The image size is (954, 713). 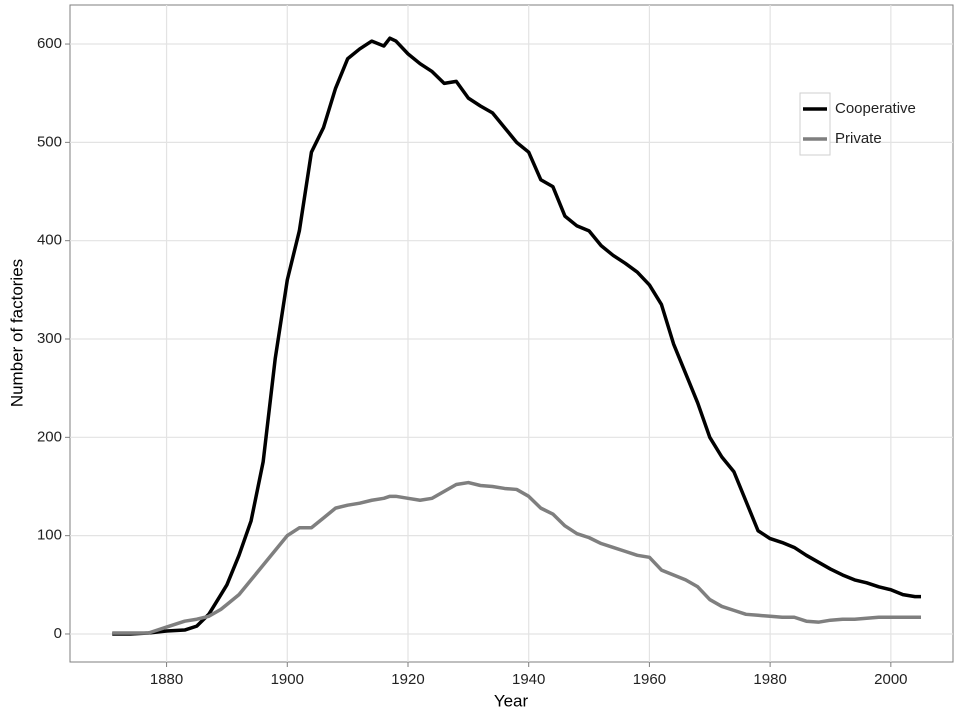 I want to click on x-tick-label: 1940, so click(x=528, y=679).